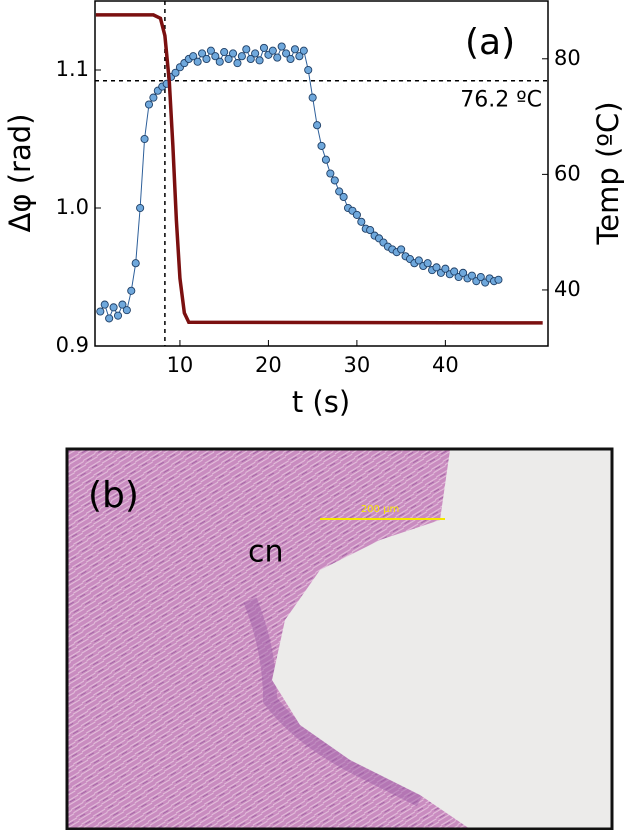  Describe the element at coordinates (72, 207) in the screenshot. I see `y-tick-label: 1.0` at that location.